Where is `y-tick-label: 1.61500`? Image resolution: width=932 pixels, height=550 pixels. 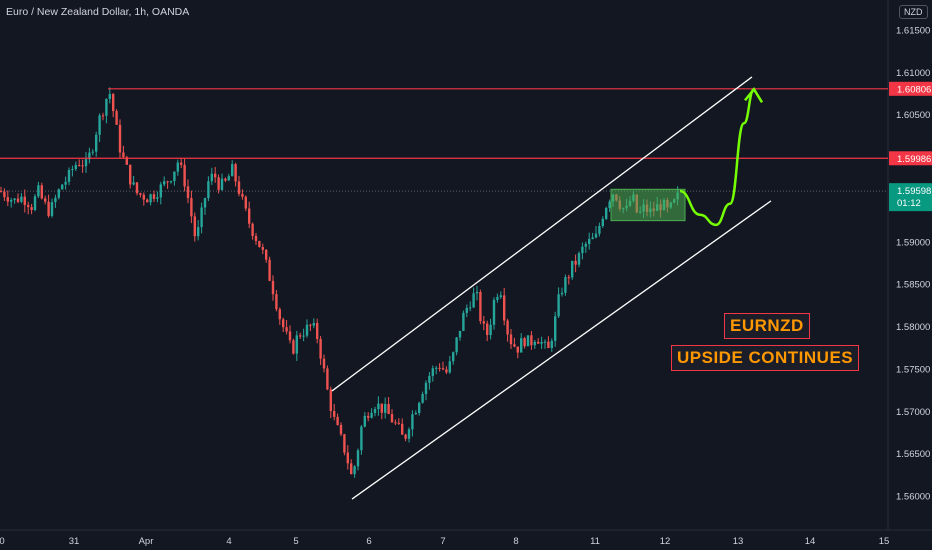 y-tick-label: 1.61500 is located at coordinates (913, 31).